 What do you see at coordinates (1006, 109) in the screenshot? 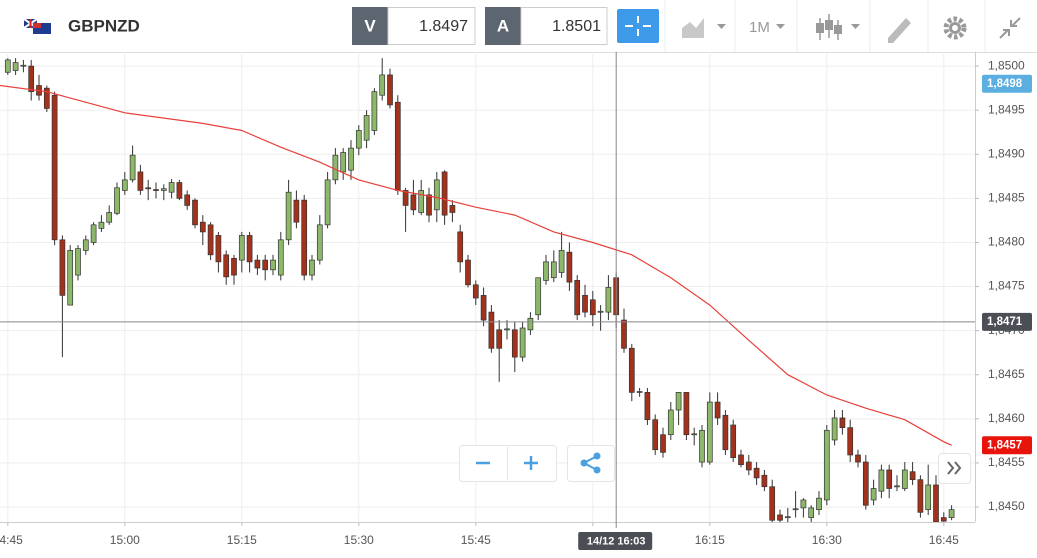
I see `y-tick-label: 1,8495` at bounding box center [1006, 109].